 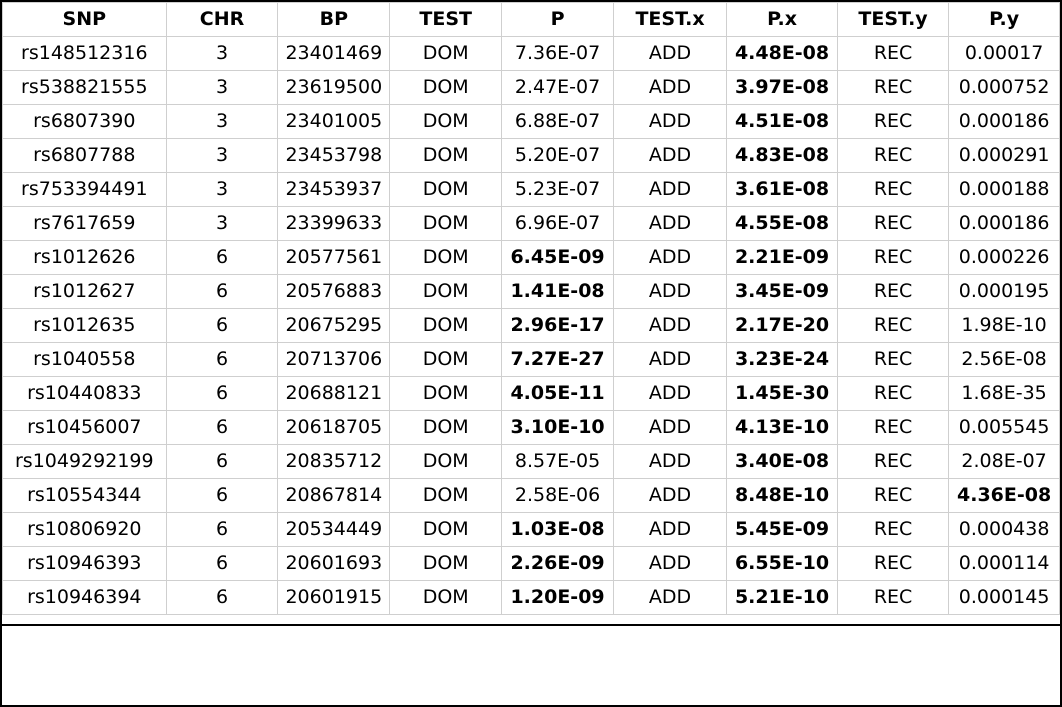 What do you see at coordinates (334, 393) in the screenshot?
I see `table-cell-bp: 20688121` at bounding box center [334, 393].